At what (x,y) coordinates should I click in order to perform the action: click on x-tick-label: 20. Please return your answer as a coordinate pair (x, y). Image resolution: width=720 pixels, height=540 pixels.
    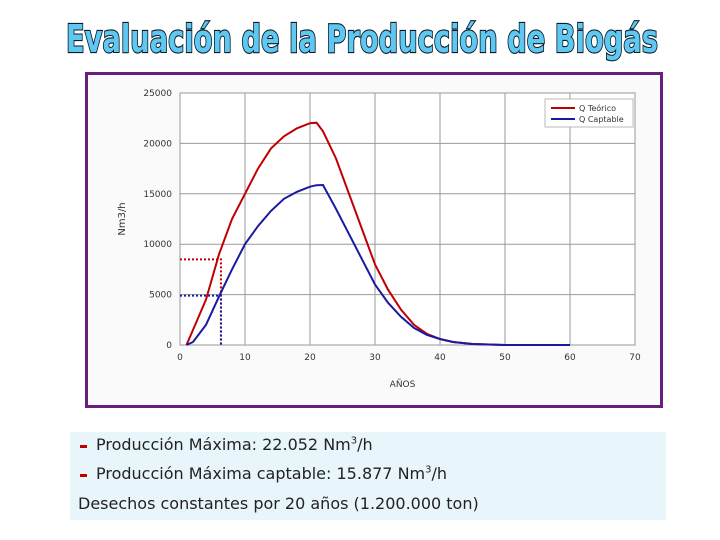
    Looking at the image, I should click on (310, 358).